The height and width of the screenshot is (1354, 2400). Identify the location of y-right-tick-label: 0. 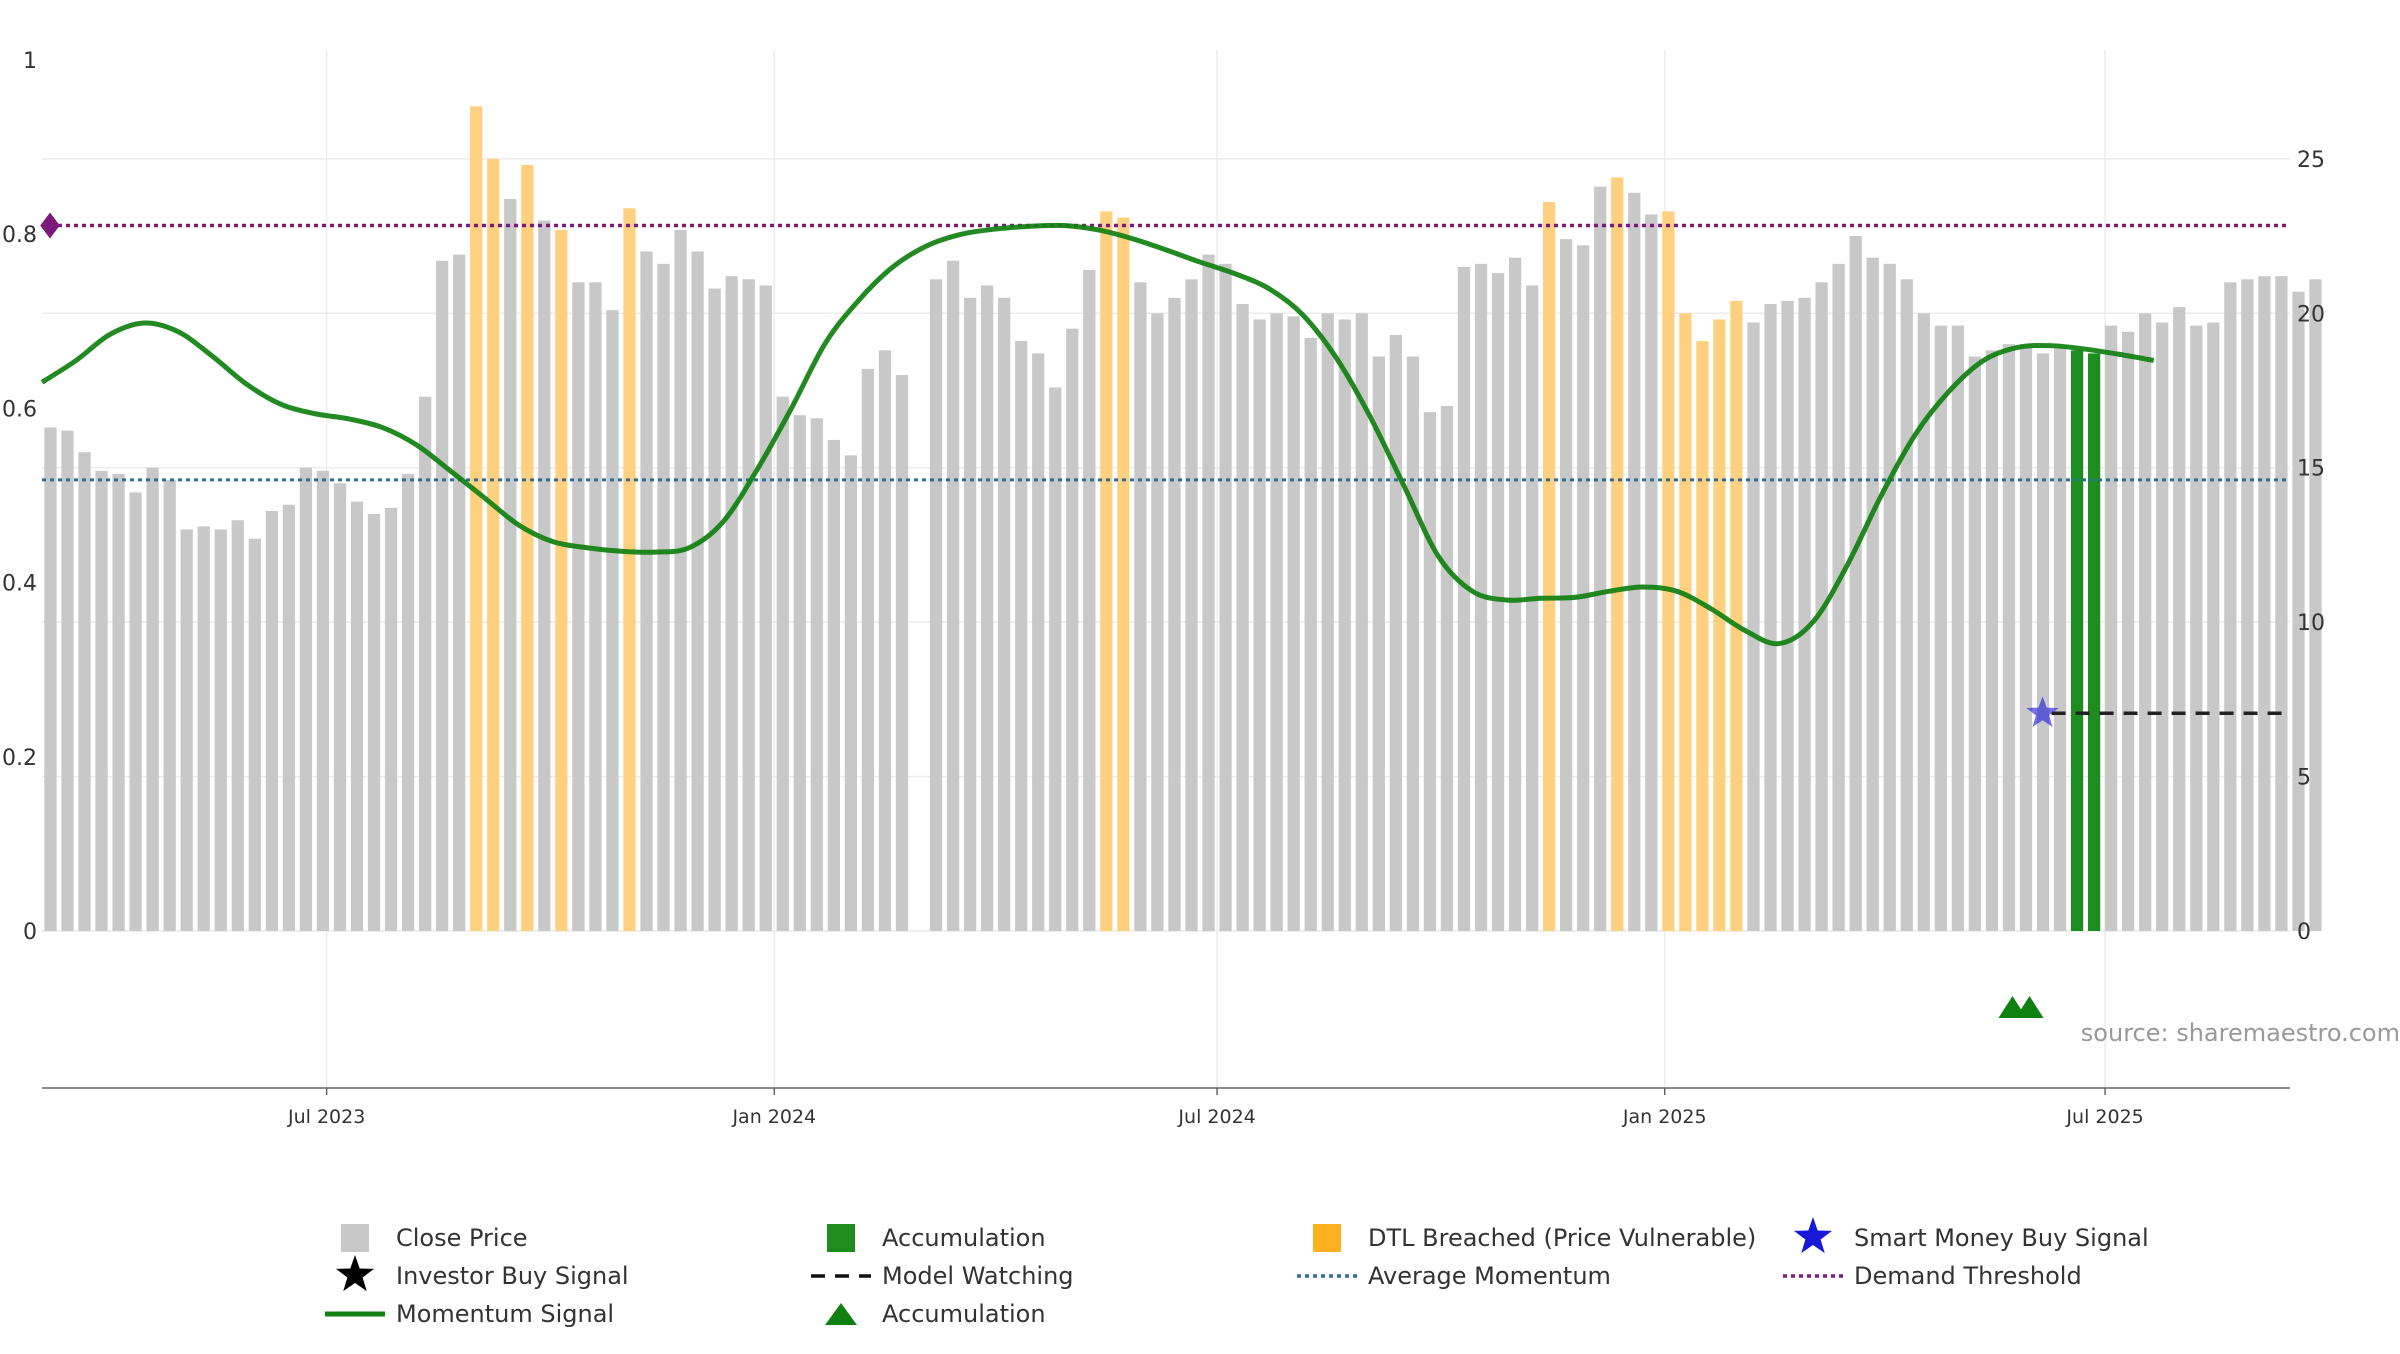
(2304, 932).